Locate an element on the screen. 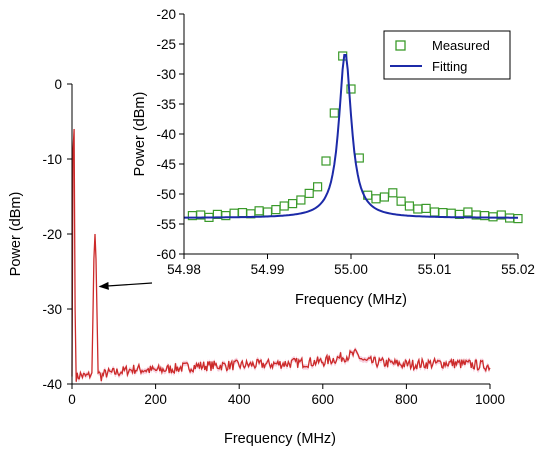 This screenshot has width=550, height=456. inset-y-tick-label: -40 is located at coordinates (166, 134).